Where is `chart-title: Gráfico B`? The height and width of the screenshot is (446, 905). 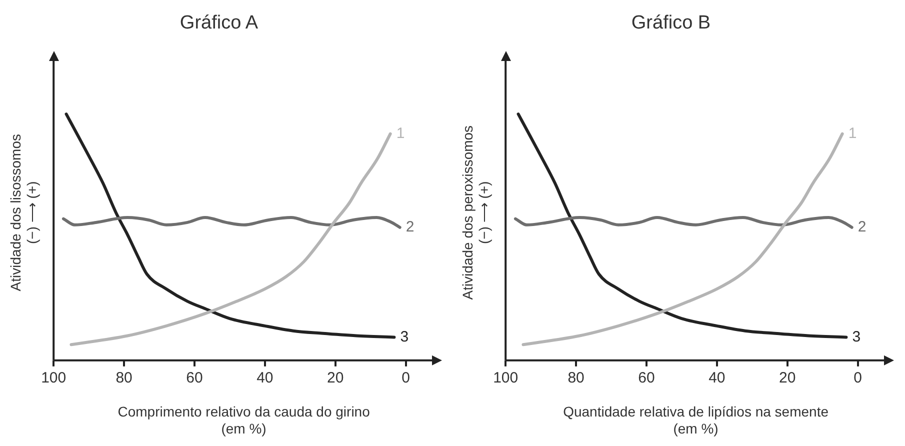 chart-title: Gráfico B is located at coordinates (671, 23).